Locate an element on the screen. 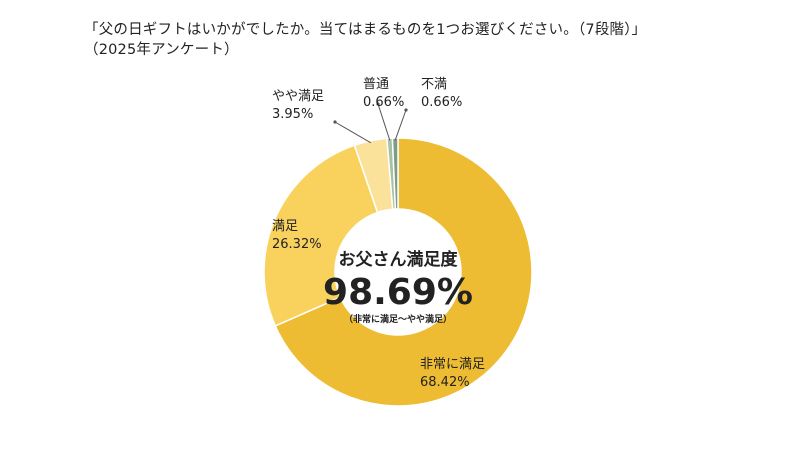  center-text: お父さん満足度 98.69% （非常に満足～やや満足） is located at coordinates (398, 287).